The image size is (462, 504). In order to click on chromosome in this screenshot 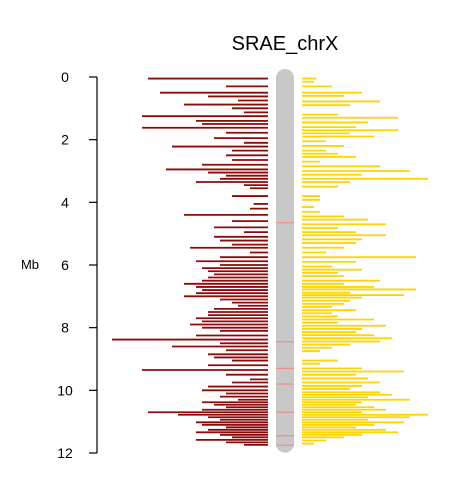, I will do `click(285, 261)`.